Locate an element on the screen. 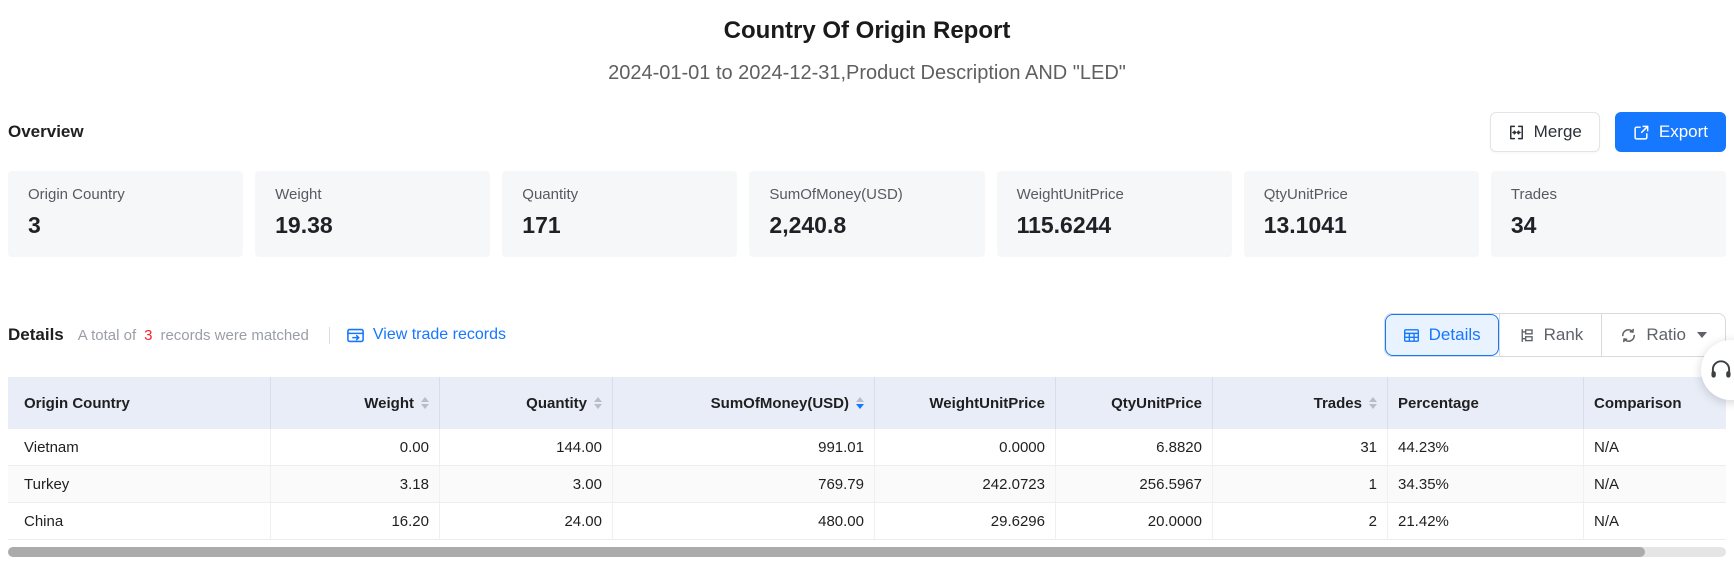  cell-percentage: 21.42% is located at coordinates (1486, 521).